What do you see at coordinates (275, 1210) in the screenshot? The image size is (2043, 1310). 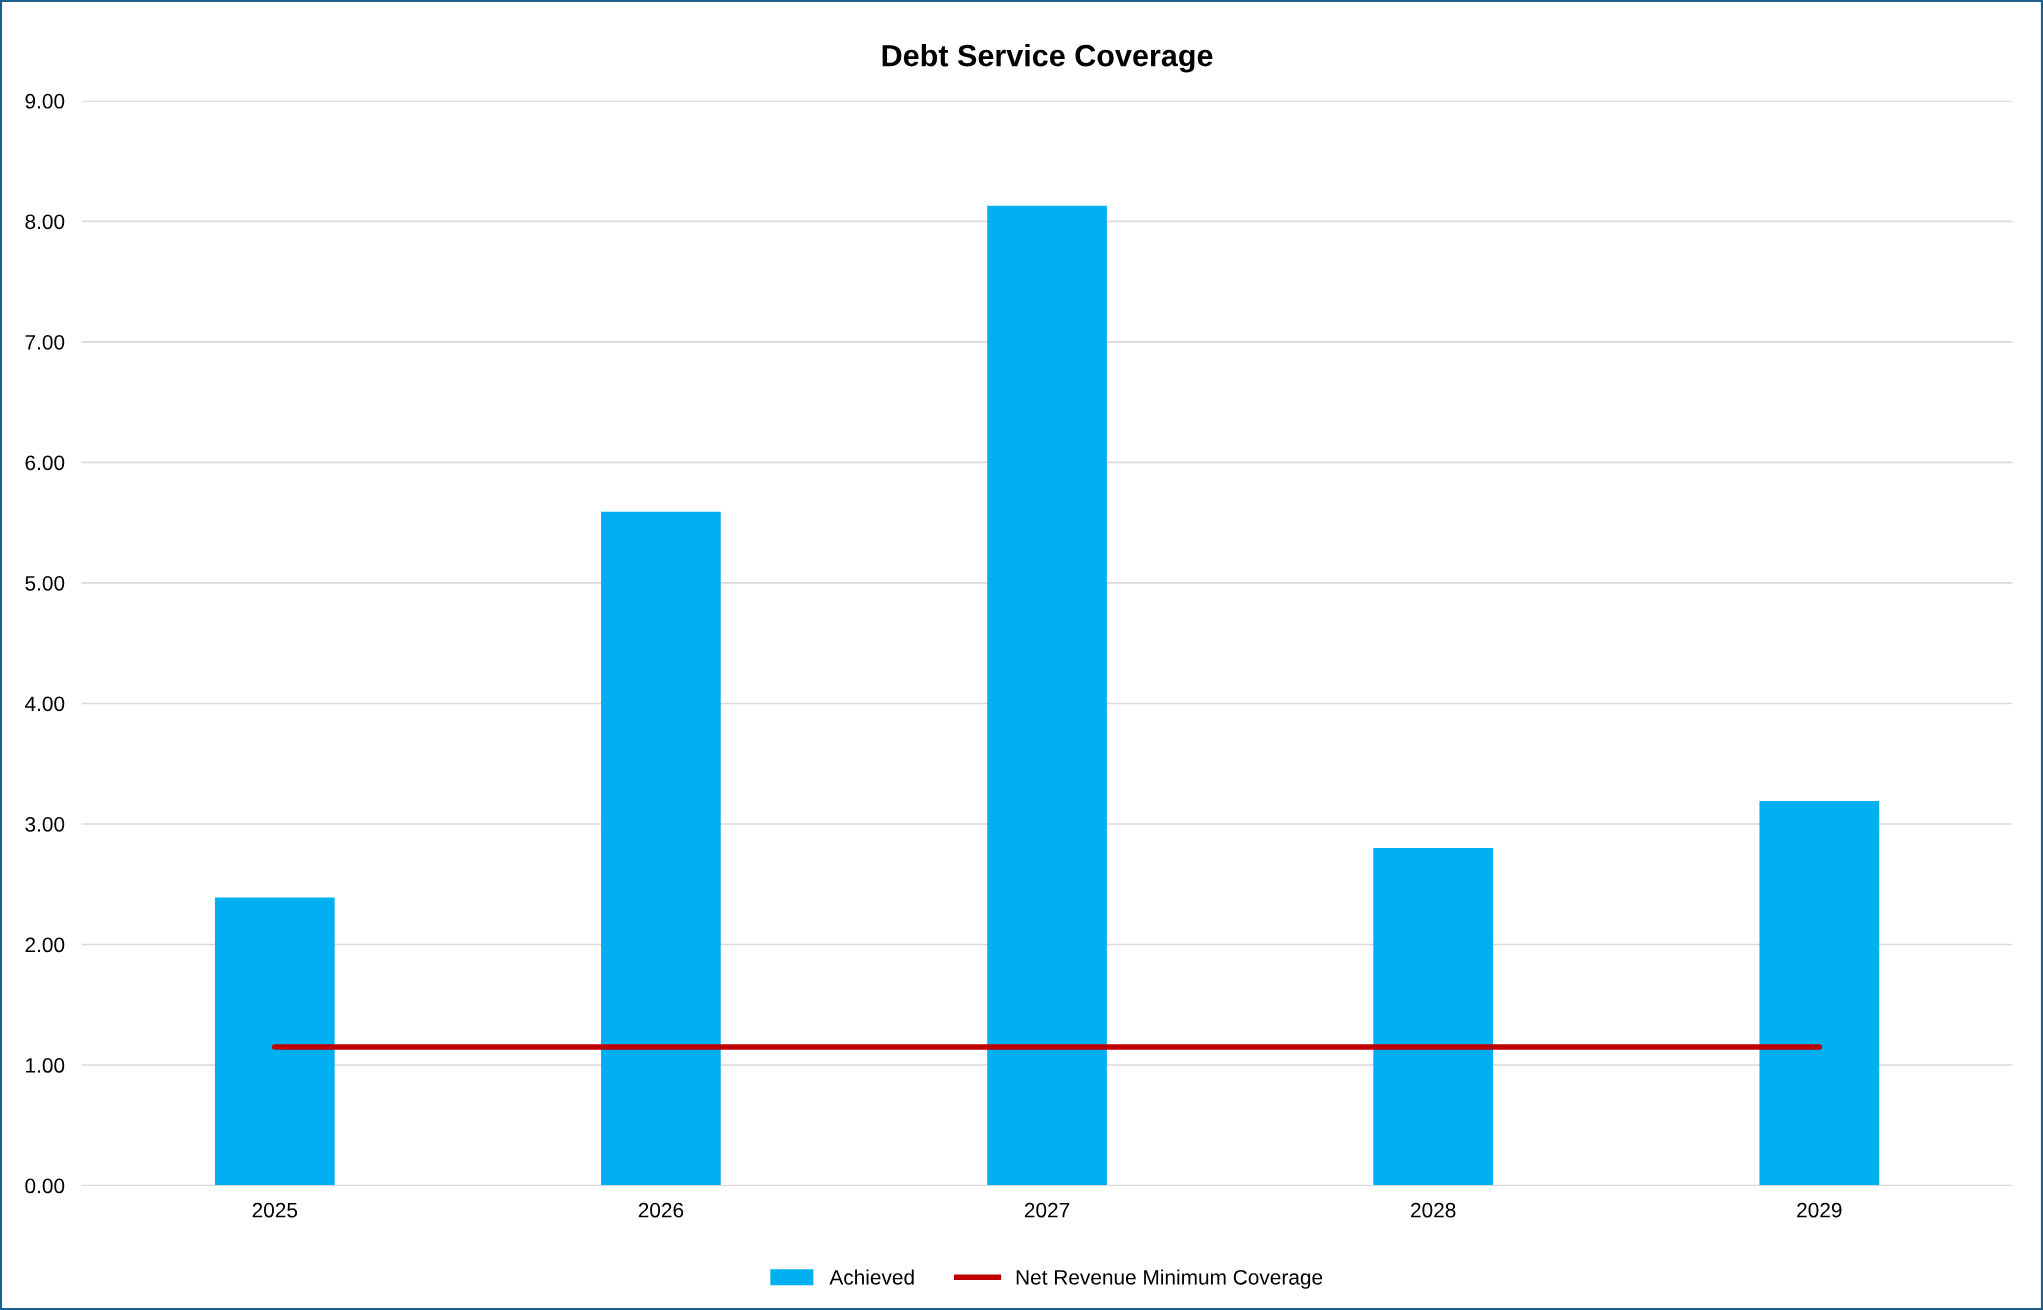 I see `x-tick-label: 2025` at bounding box center [275, 1210].